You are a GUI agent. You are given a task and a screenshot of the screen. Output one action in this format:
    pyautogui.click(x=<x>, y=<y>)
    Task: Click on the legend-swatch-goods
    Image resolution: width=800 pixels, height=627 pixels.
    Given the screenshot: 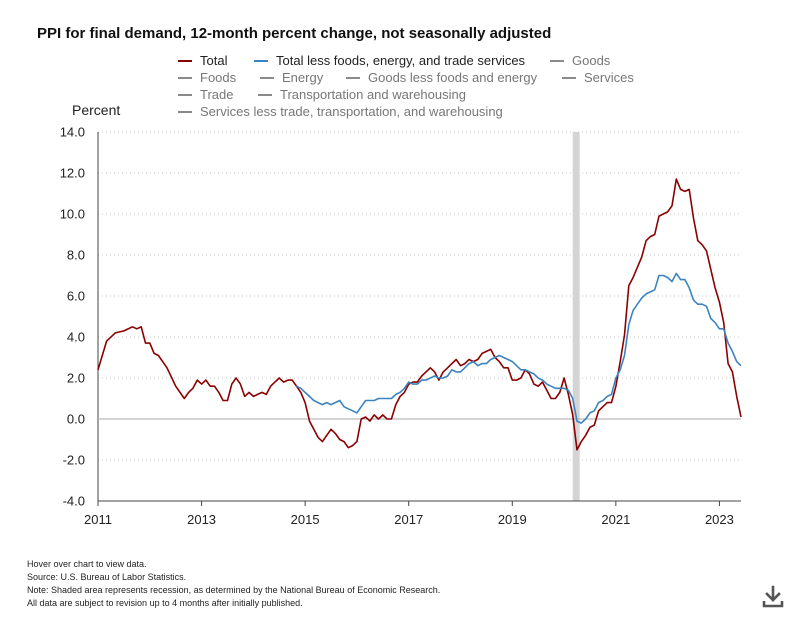 What is the action you would take?
    pyautogui.click(x=557, y=60)
    